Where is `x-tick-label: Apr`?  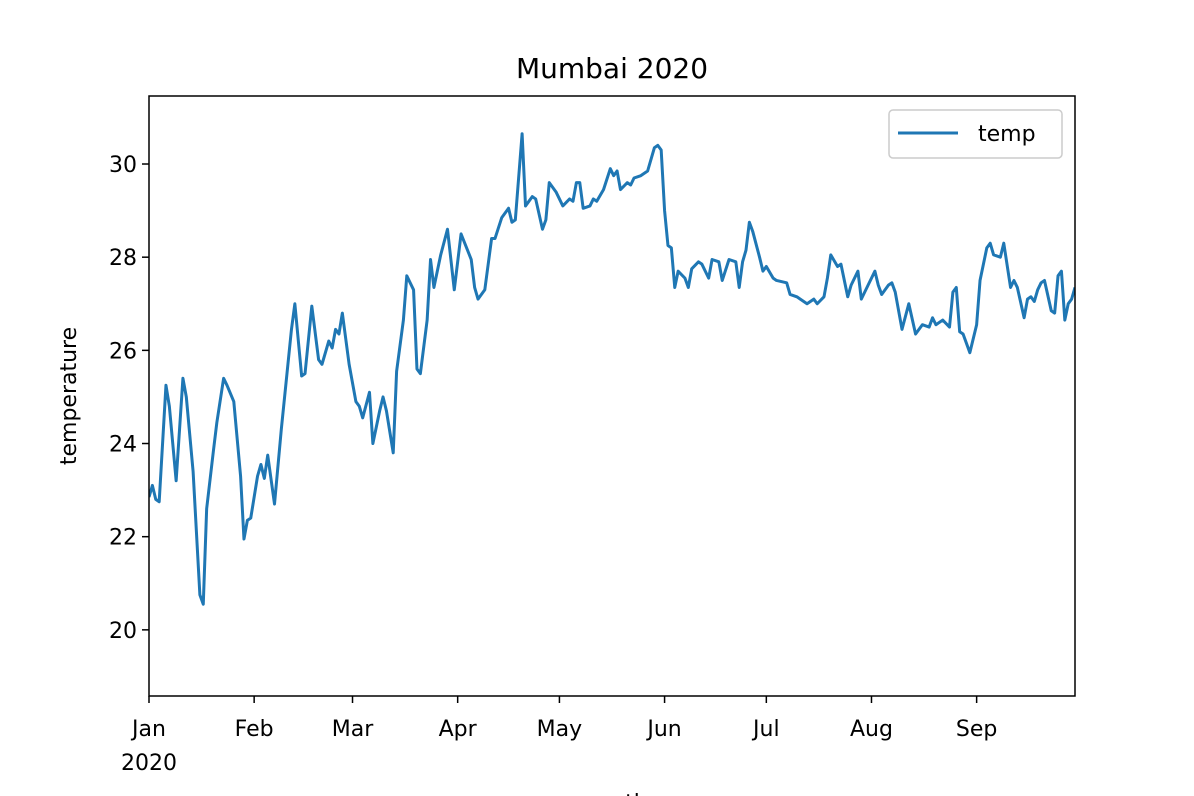
x-tick-label: Apr is located at coordinates (458, 729).